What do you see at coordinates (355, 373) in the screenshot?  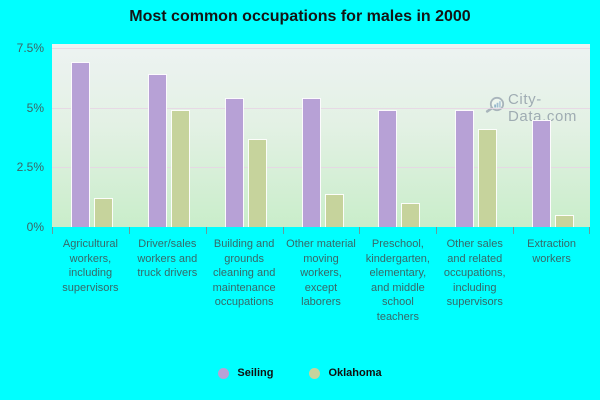 I see `legend-label: Oklahoma` at bounding box center [355, 373].